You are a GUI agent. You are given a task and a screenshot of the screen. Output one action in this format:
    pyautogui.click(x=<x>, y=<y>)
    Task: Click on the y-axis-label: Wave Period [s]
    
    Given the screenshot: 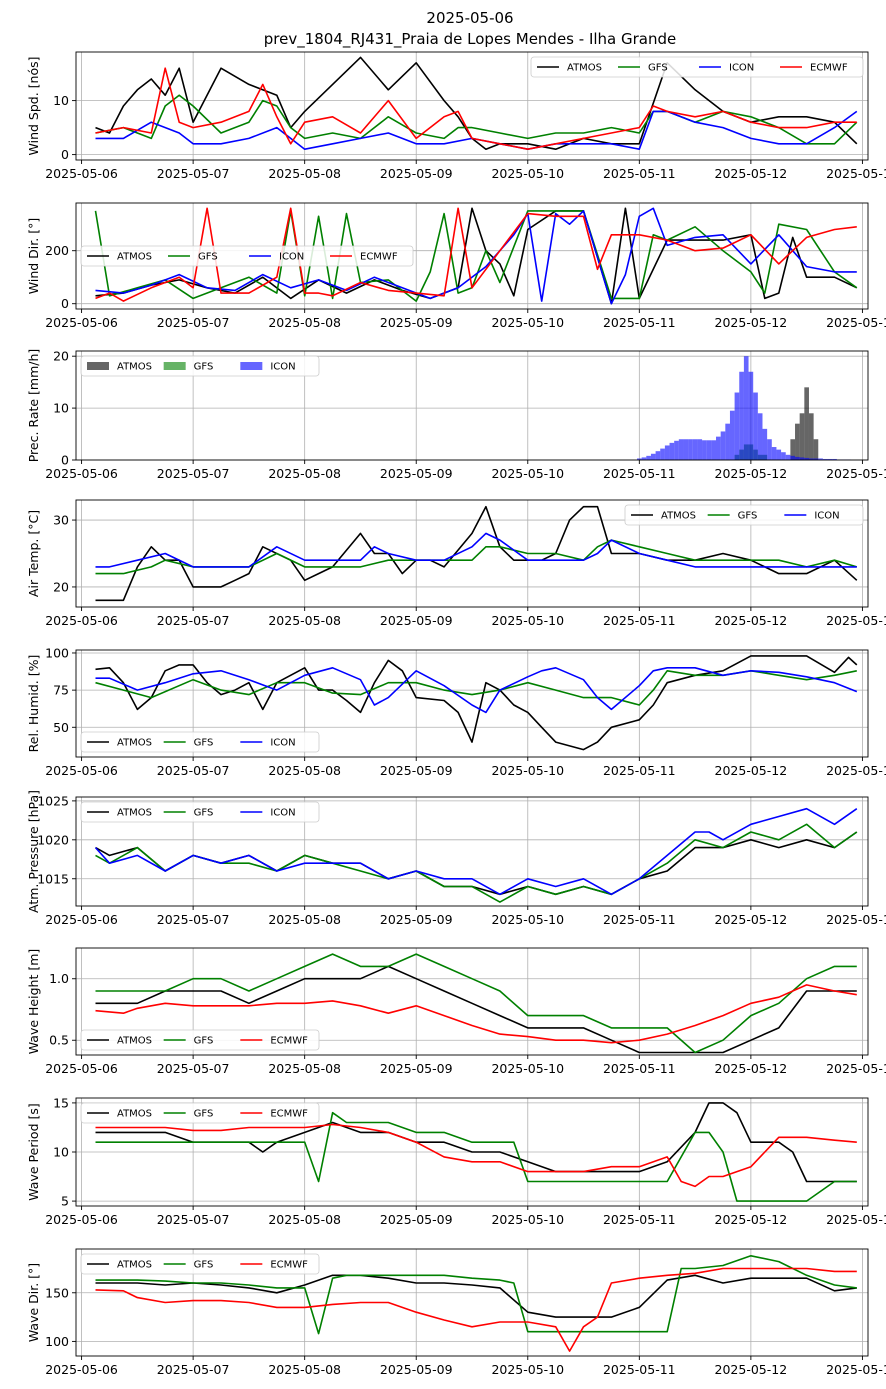 What is the action you would take?
    pyautogui.click(x=33, y=1152)
    